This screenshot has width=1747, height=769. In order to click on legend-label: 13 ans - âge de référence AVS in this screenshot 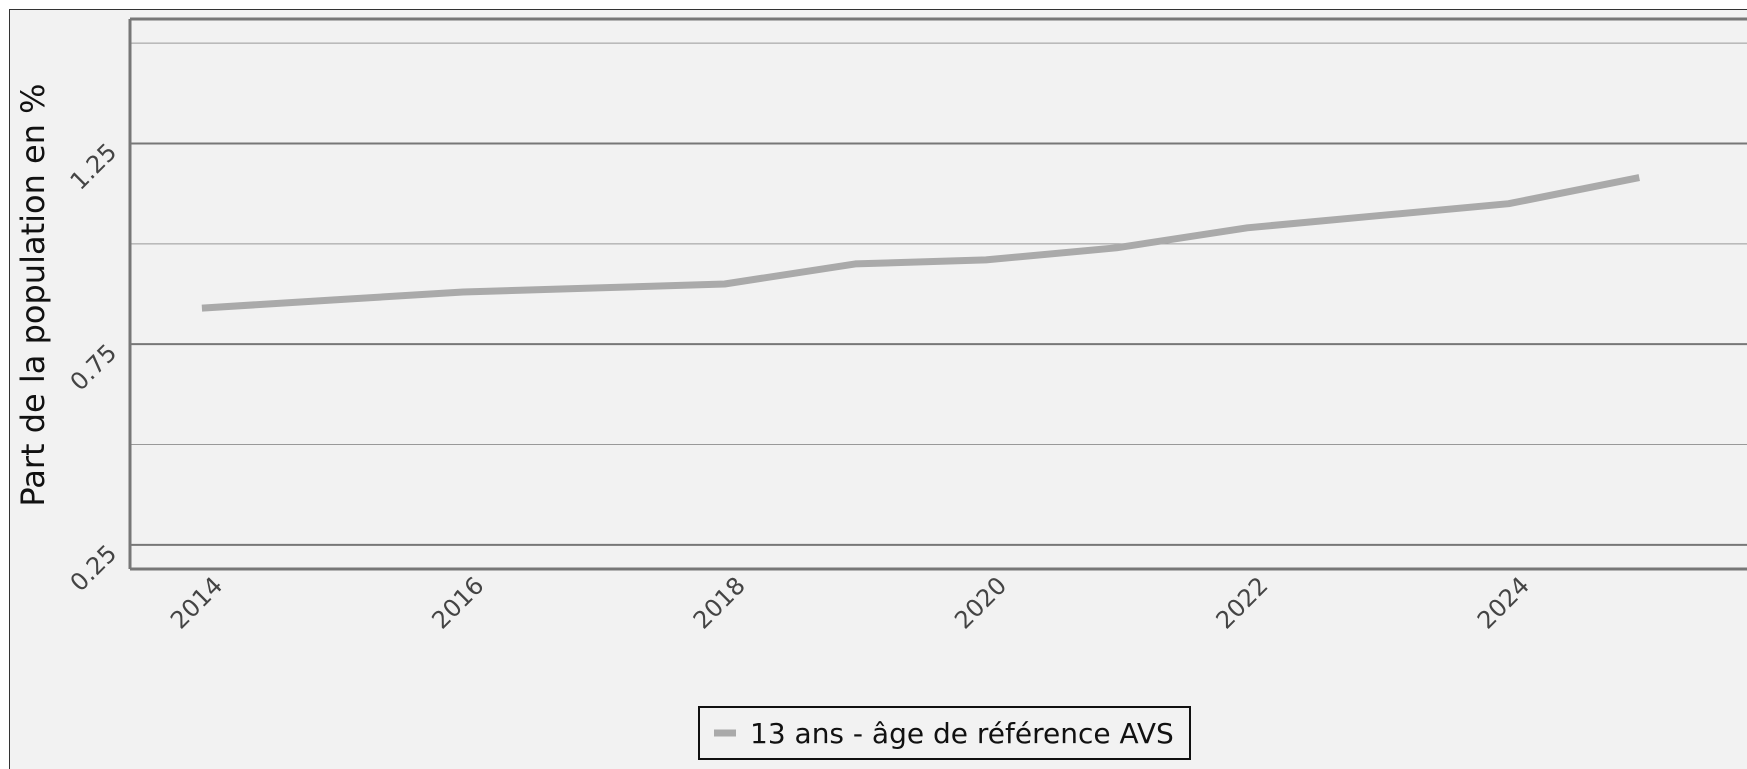, I will do `click(962, 733)`.